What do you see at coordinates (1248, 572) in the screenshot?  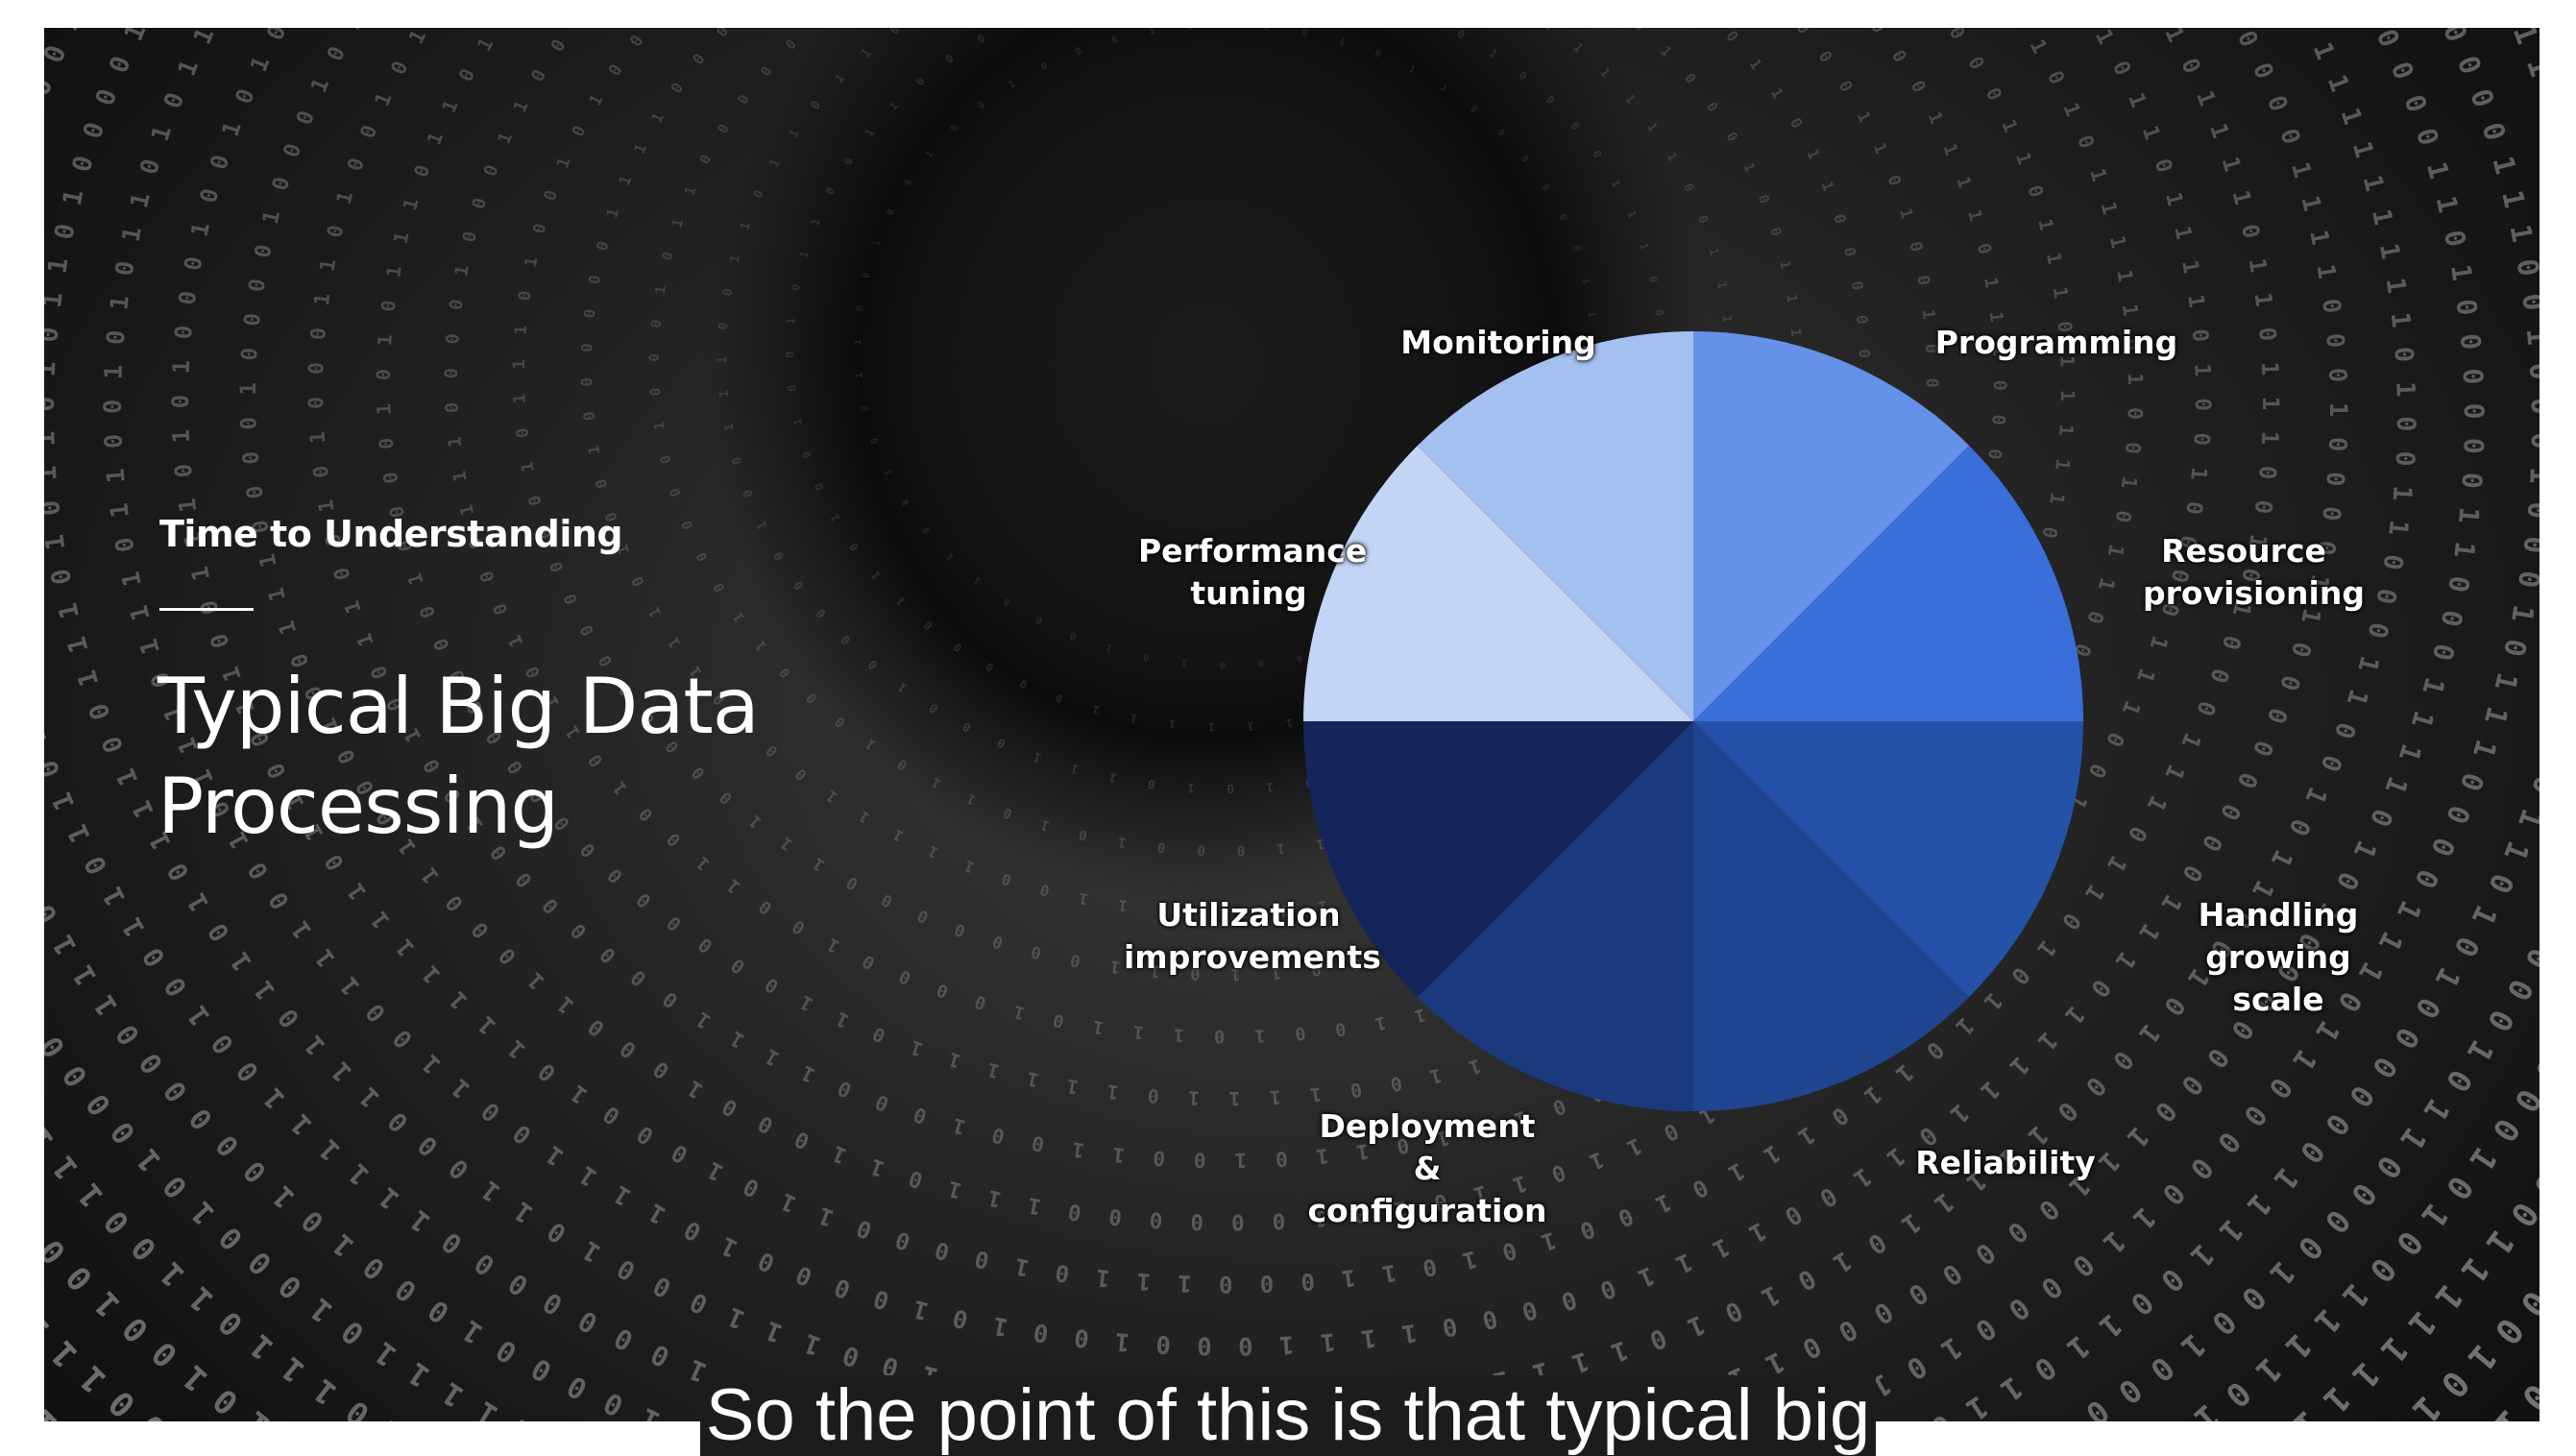 I see `pie-label-performance-tuning: Performance tuning` at bounding box center [1248, 572].